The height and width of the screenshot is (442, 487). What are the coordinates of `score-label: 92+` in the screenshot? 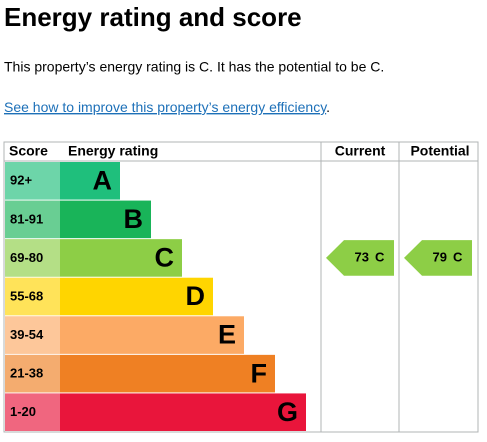 It's located at (21, 180).